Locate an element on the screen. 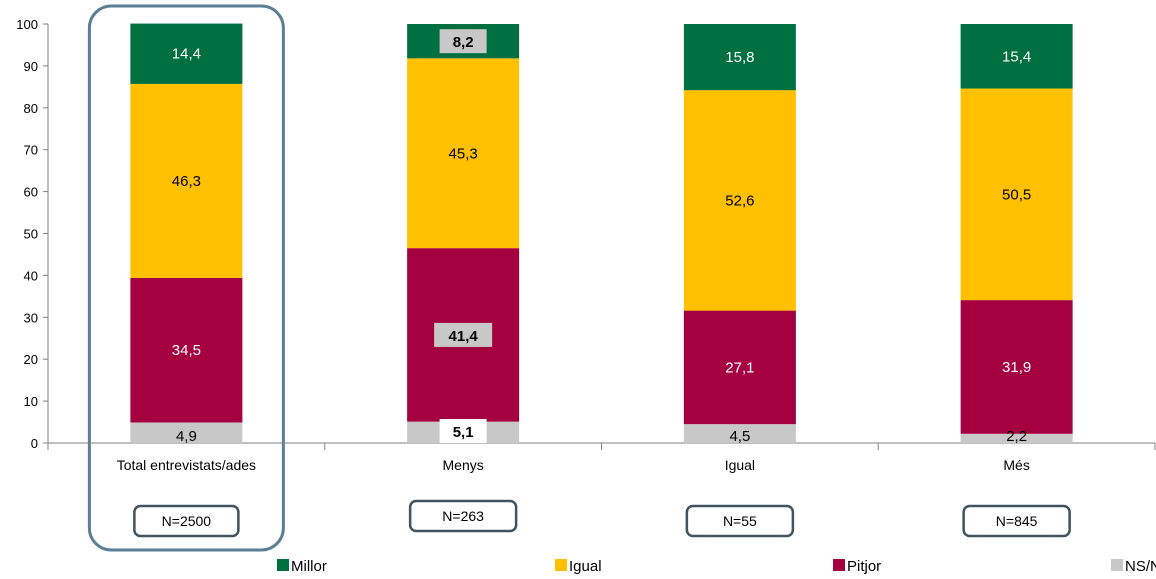 This screenshot has height=579, width=1156. sample-size-label: N=55 is located at coordinates (740, 521).